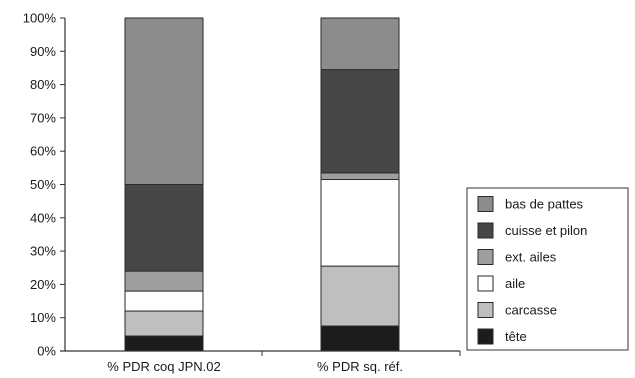 Image resolution: width=635 pixels, height=378 pixels. What do you see at coordinates (43, 151) in the screenshot?
I see `y-tick-label-6: 60%` at bounding box center [43, 151].